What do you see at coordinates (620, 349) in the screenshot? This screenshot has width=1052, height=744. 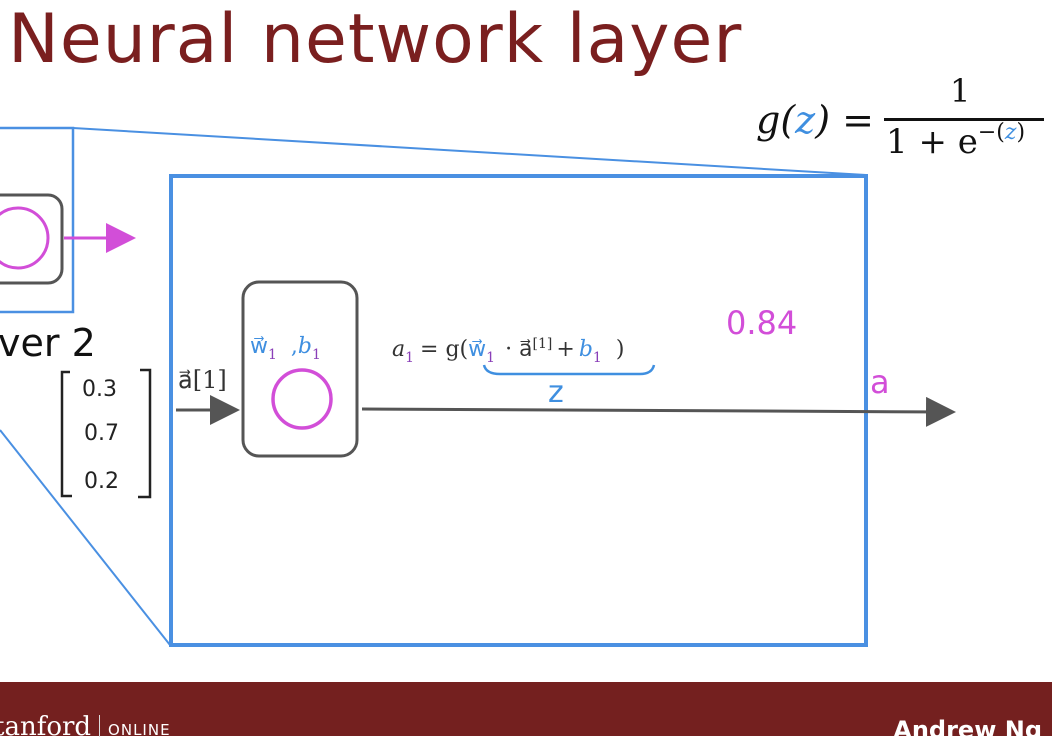 I see `eq-close: )` at bounding box center [620, 349].